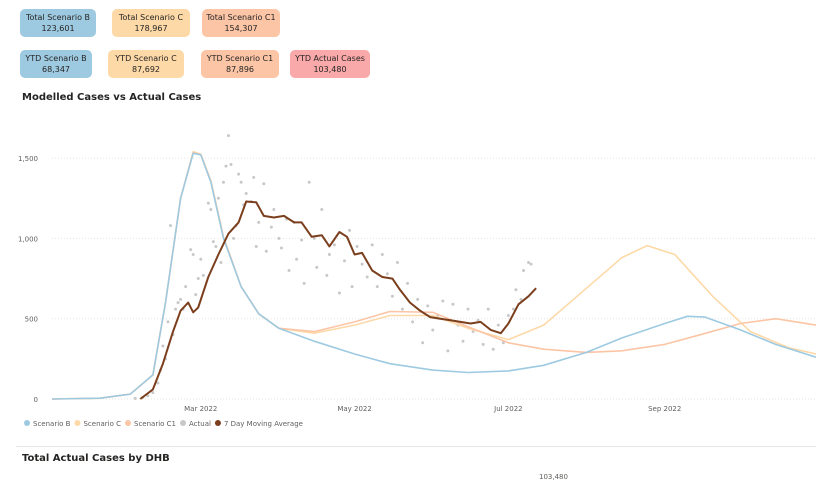 The width and height of the screenshot is (818, 481). Describe the element at coordinates (56, 64) in the screenshot. I see `kpi-card: YTD Scenario B 68,347` at that location.